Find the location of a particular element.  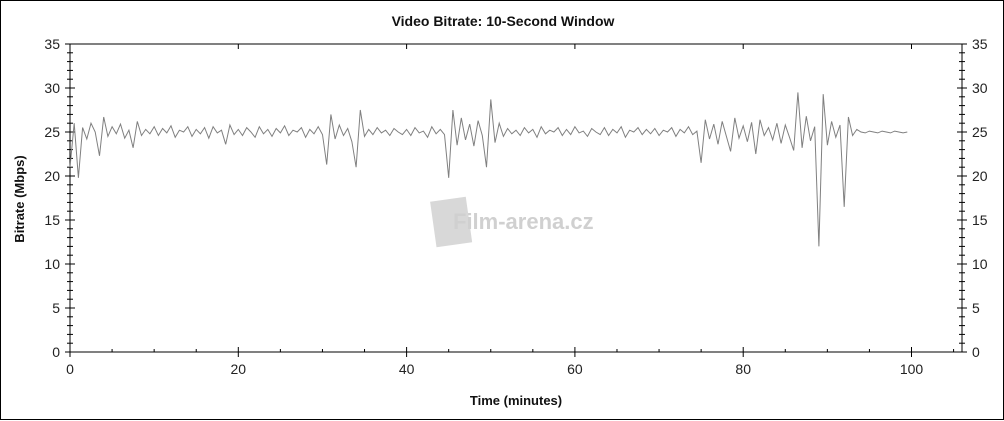

x-tick-label: 0 is located at coordinates (70, 369).